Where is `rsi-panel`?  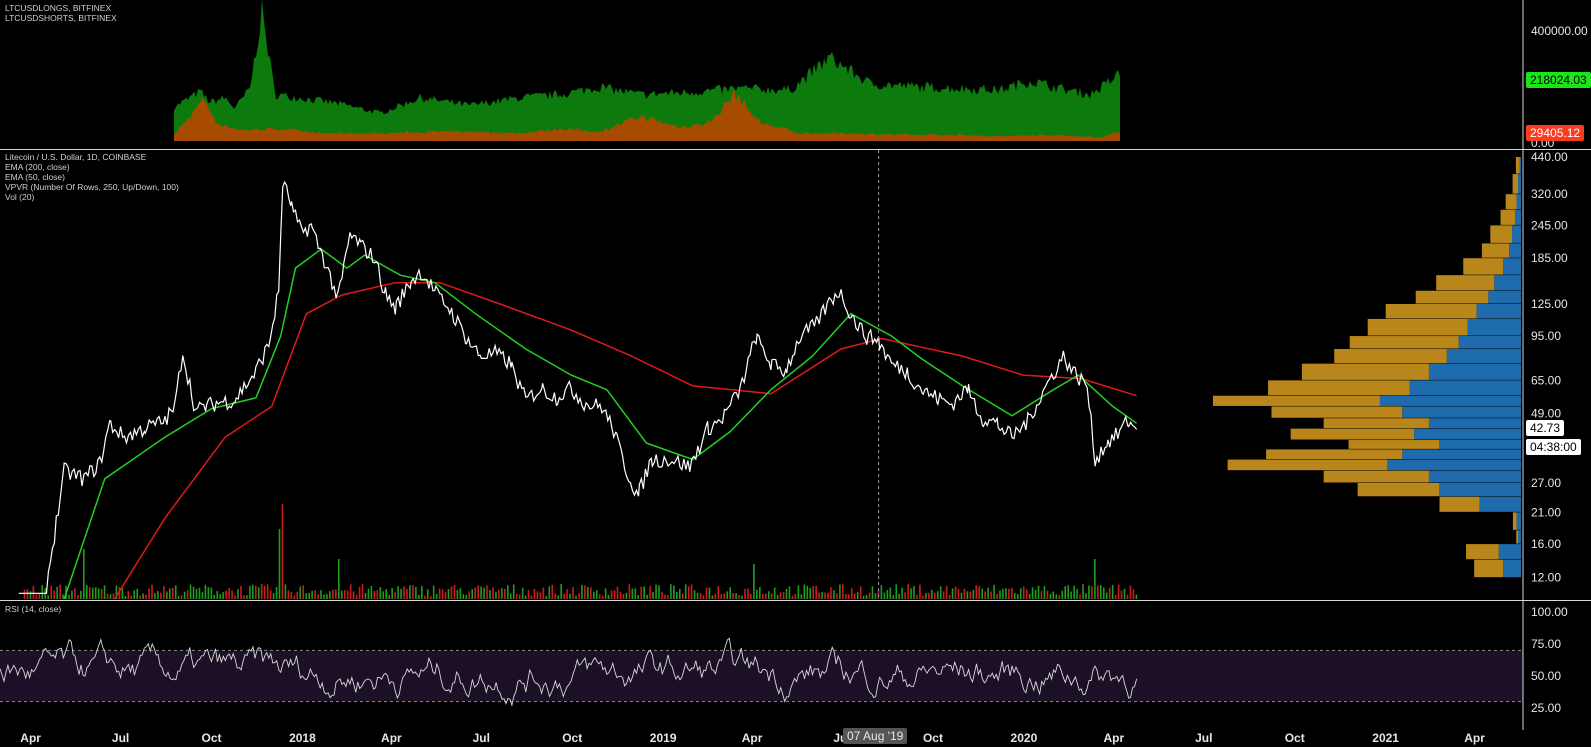 rsi-panel is located at coordinates (761, 672).